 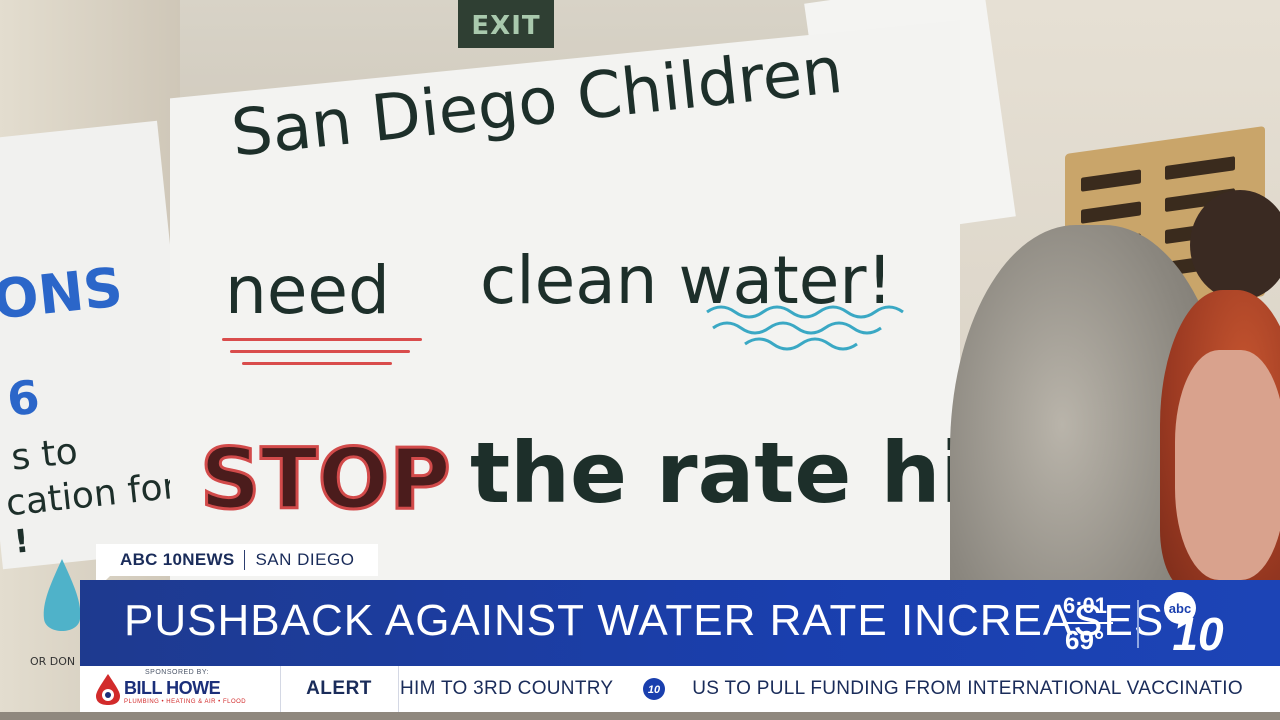 What do you see at coordinates (326, 479) in the screenshot?
I see `sign-line-3-stop: STOP` at bounding box center [326, 479].